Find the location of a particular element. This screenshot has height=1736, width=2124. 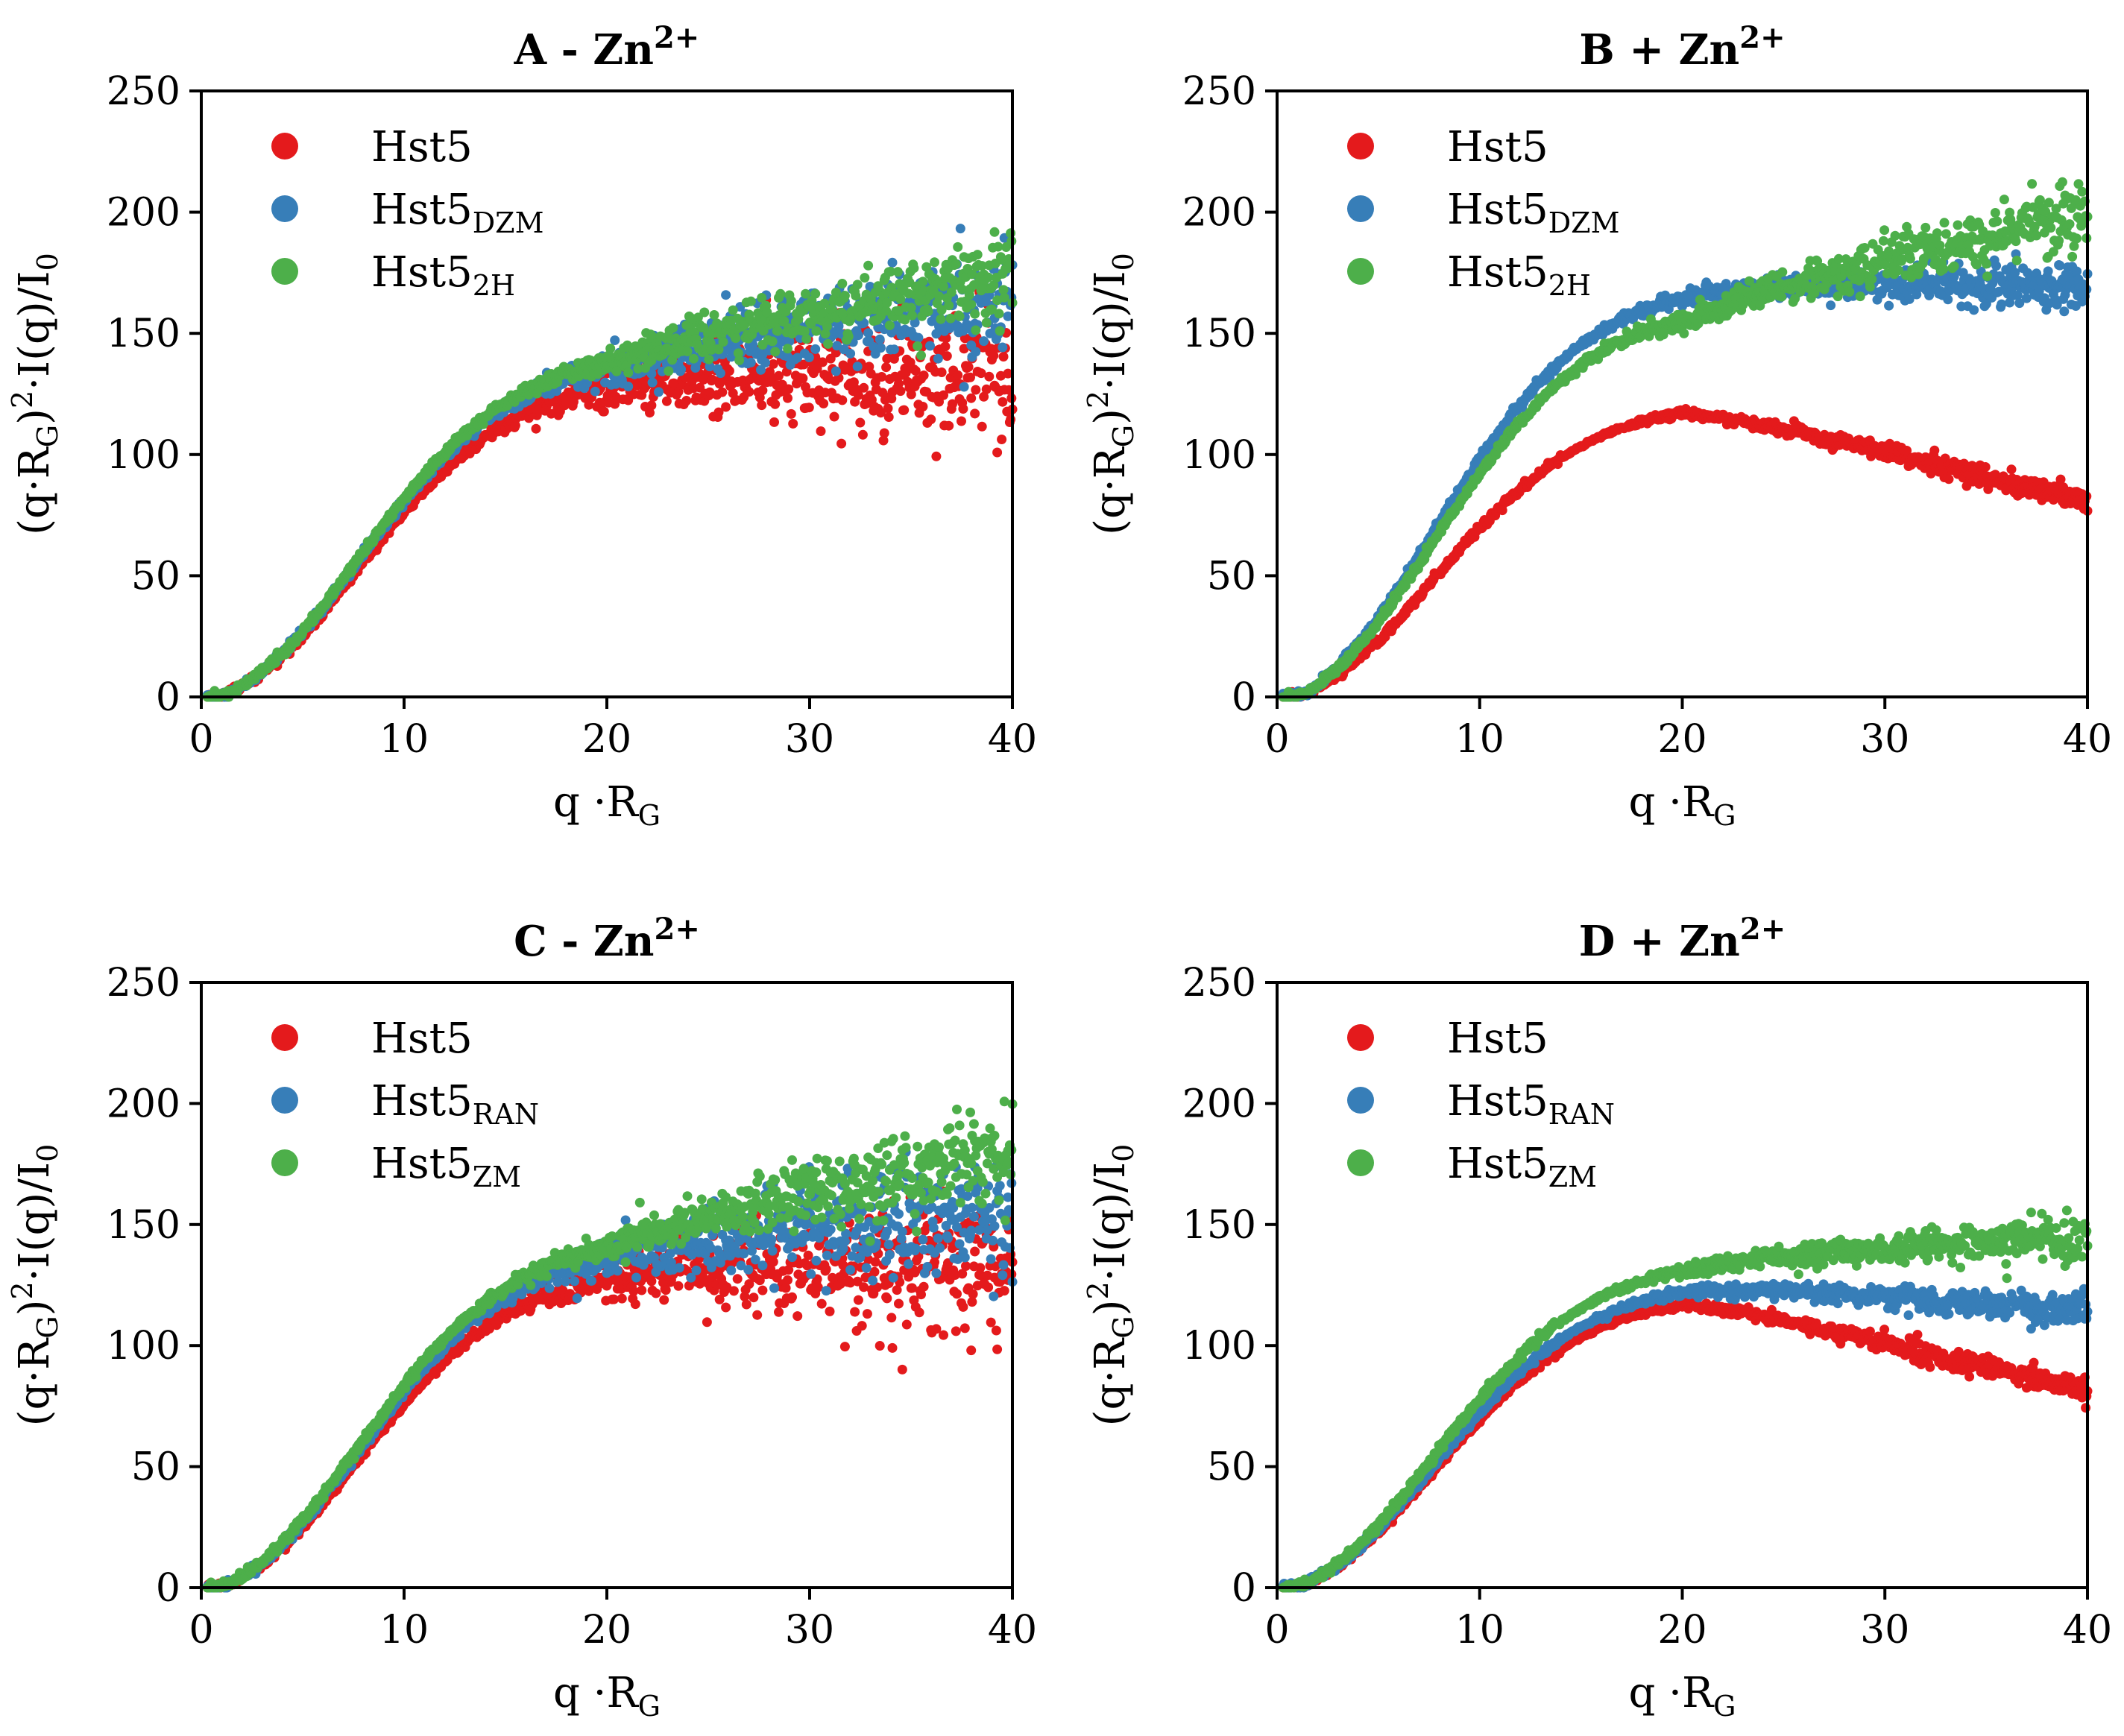

panel-title: A - Zn2+ is located at coordinates (607, 48).